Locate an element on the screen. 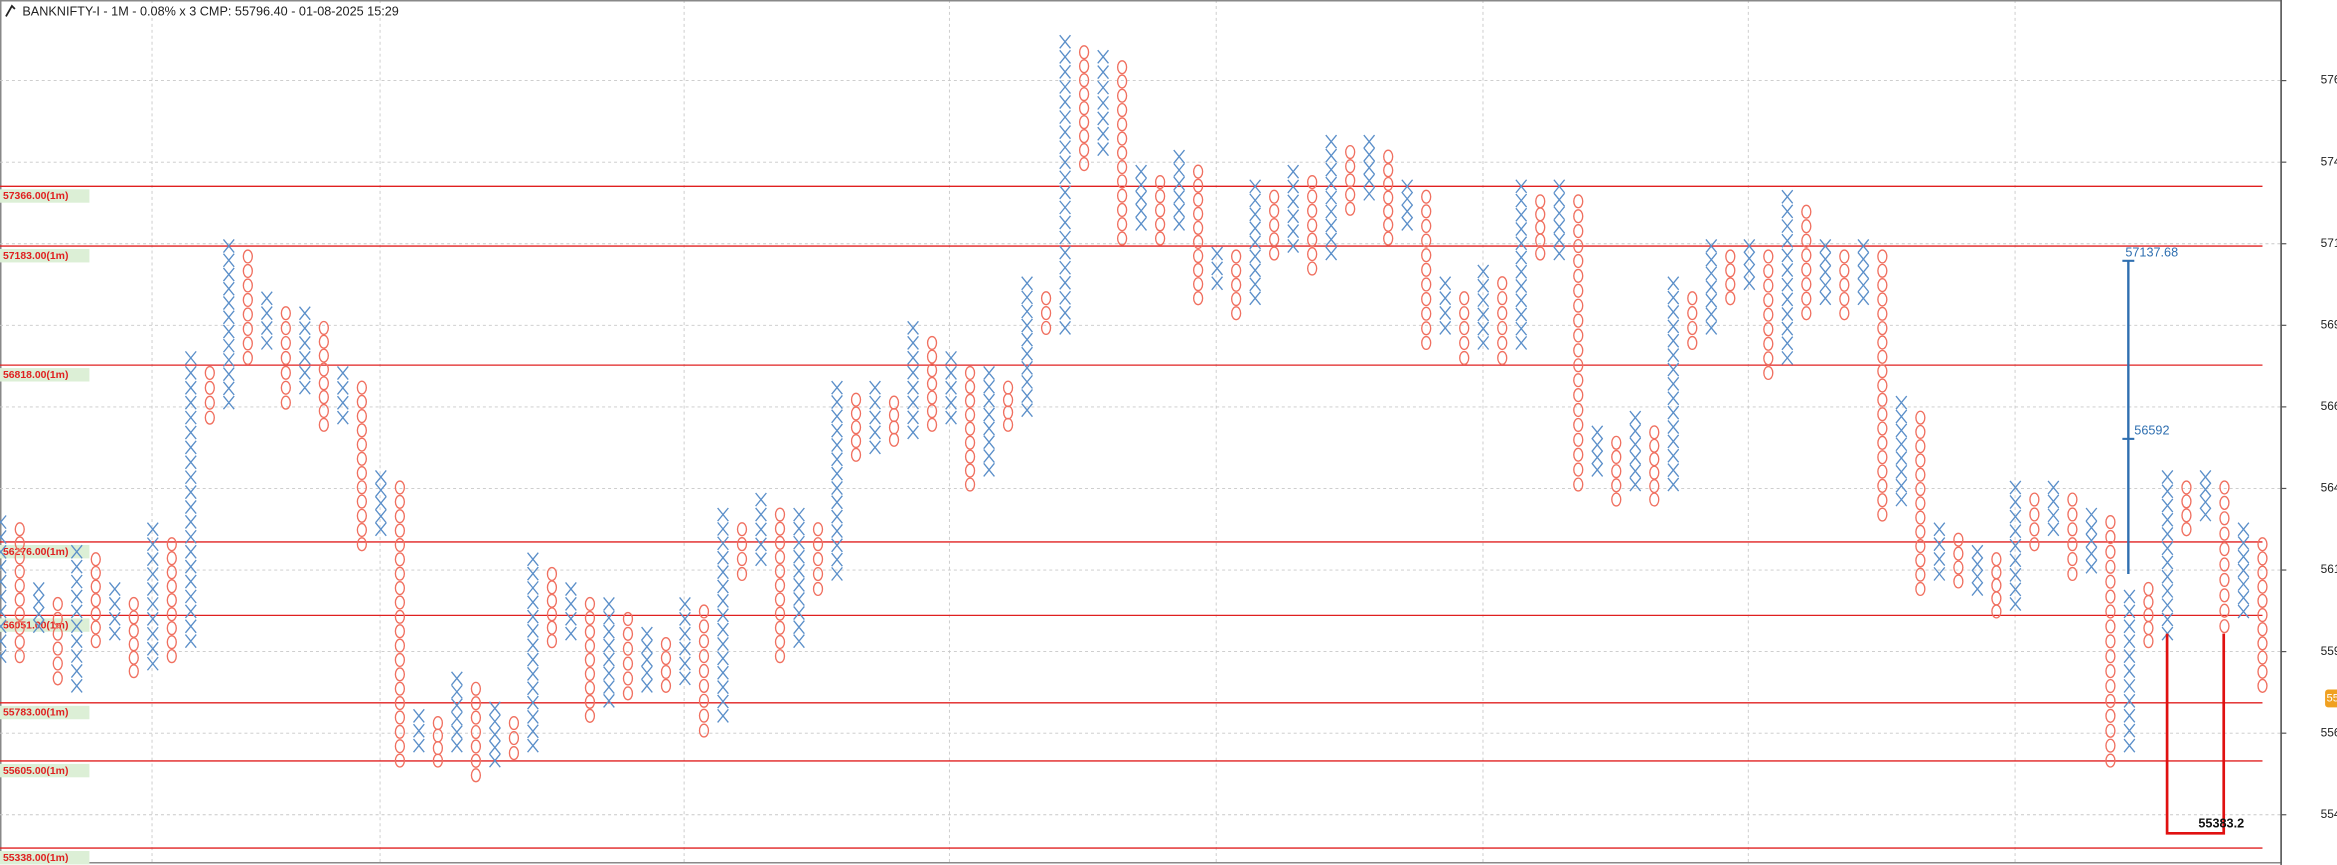  level-label: 56051.00(1m) is located at coordinates (35, 625).